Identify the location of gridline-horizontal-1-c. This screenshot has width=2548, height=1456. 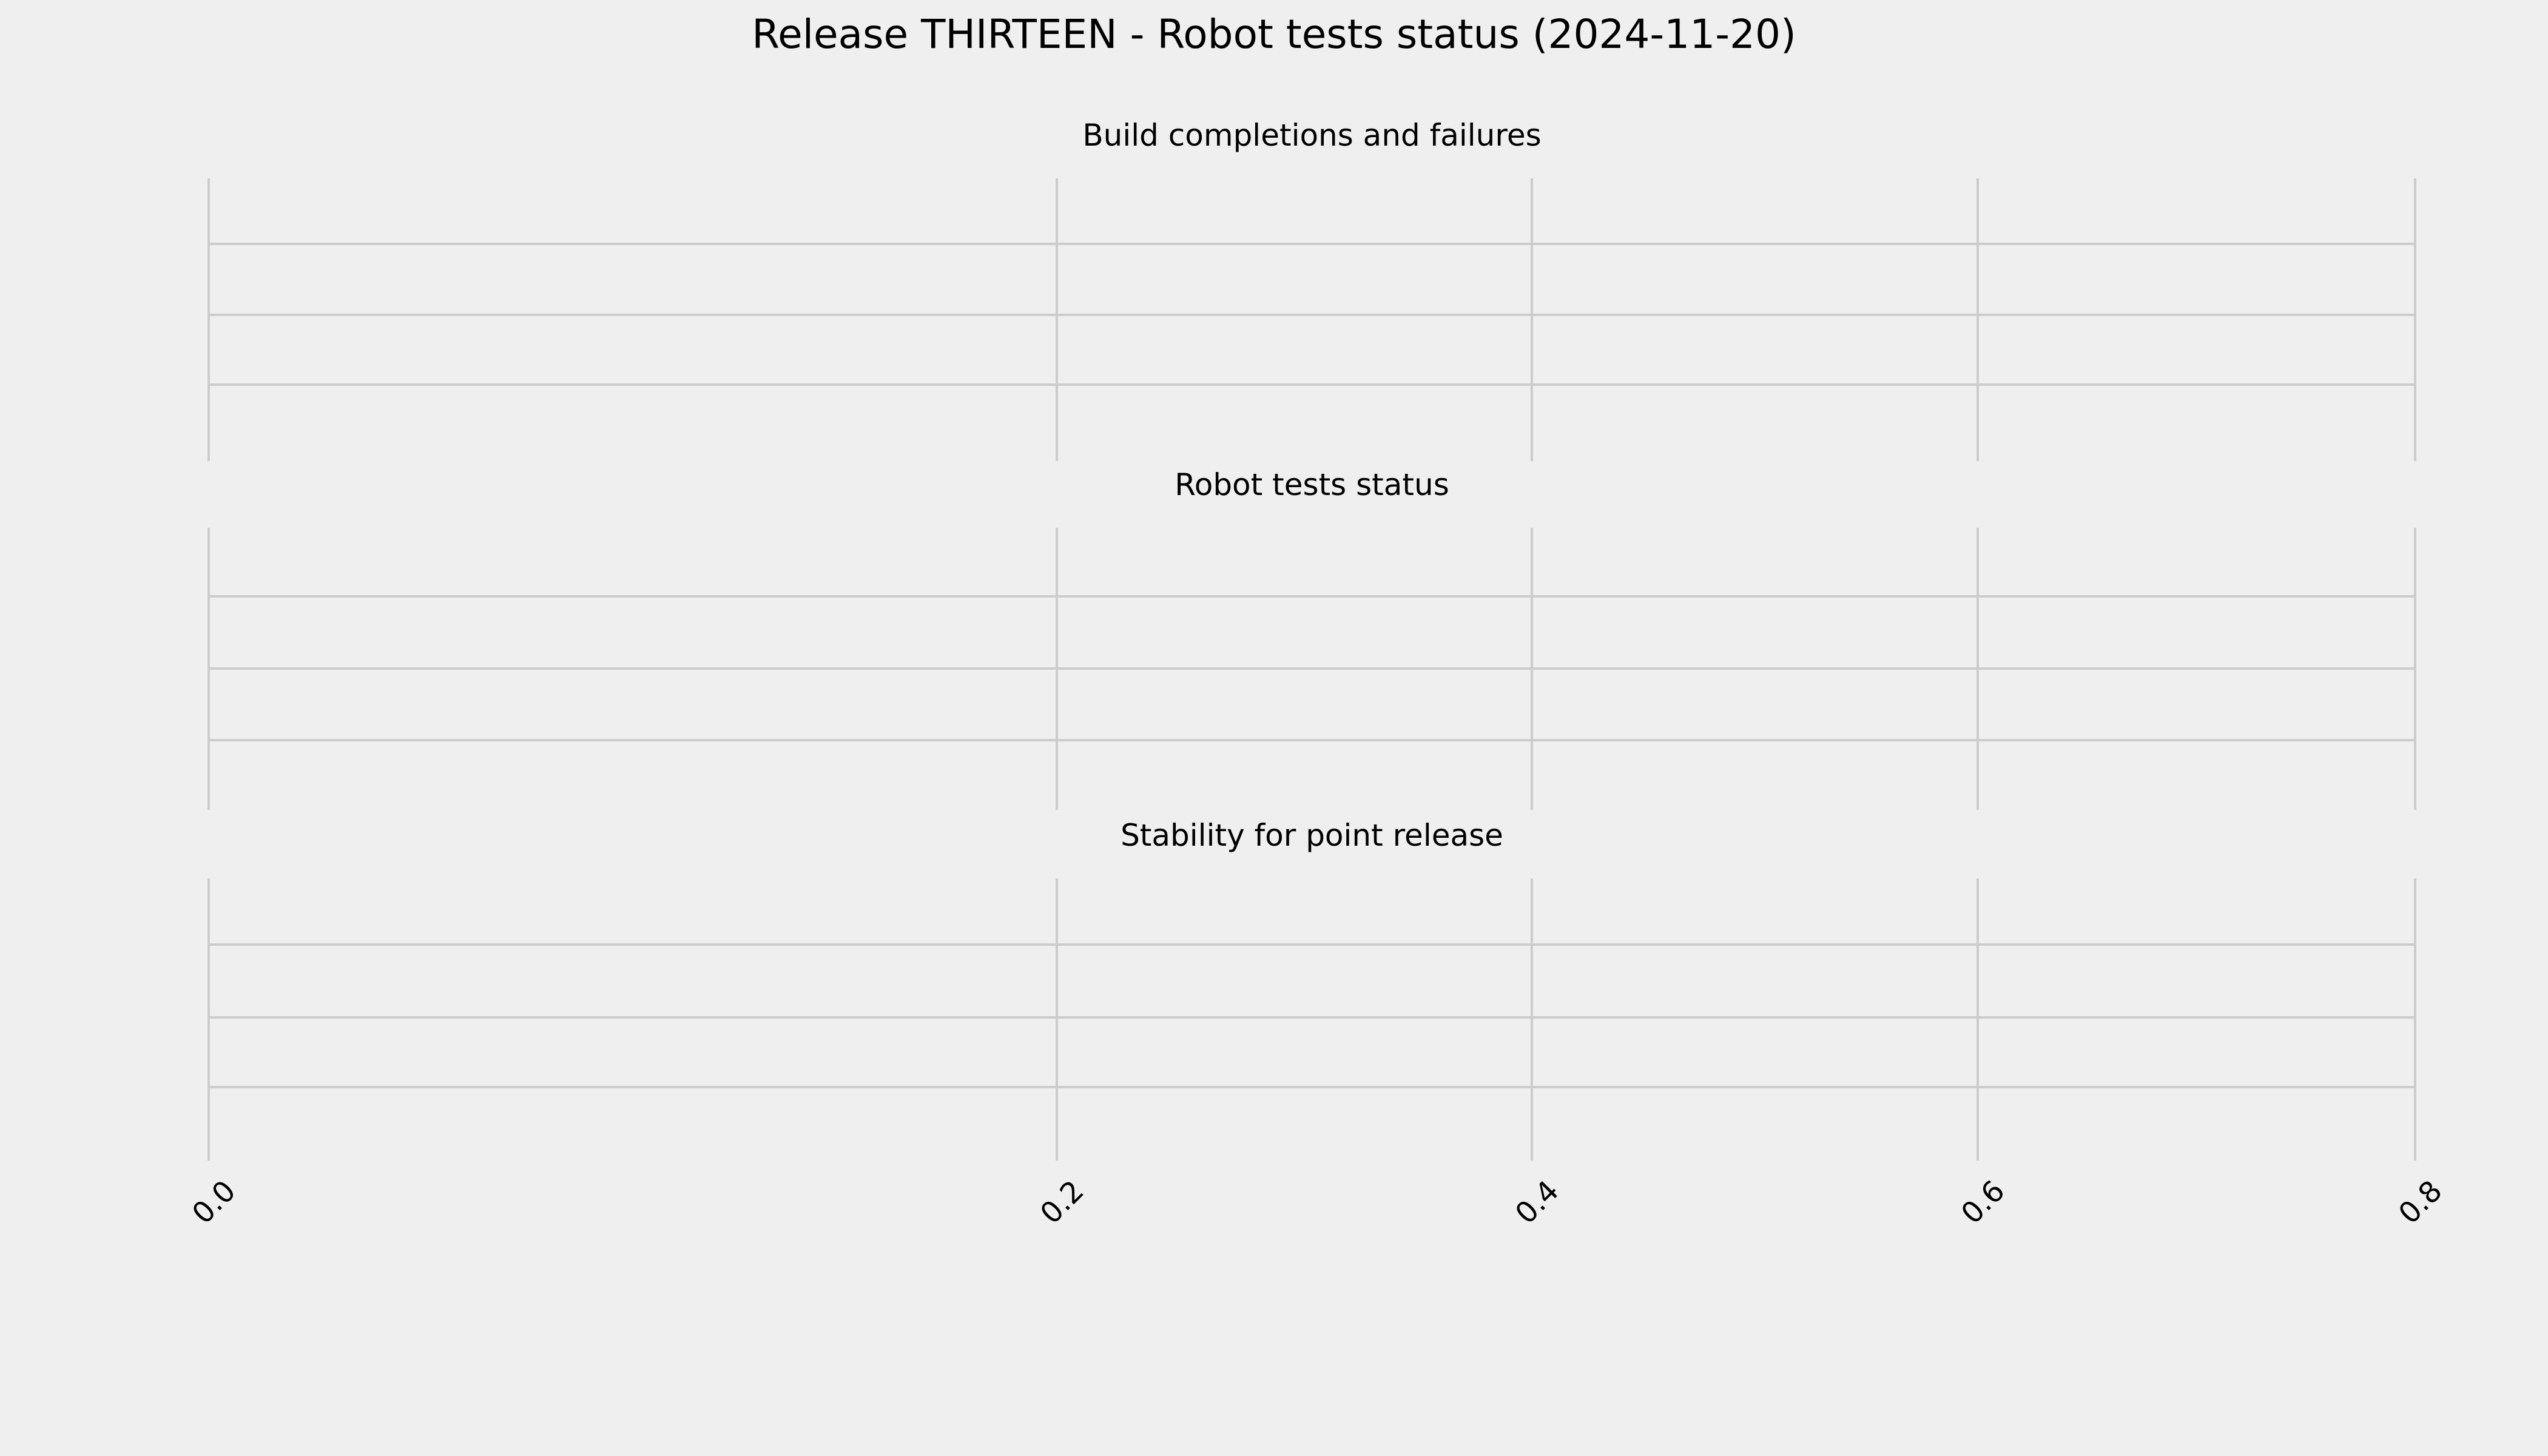
(1311, 384).